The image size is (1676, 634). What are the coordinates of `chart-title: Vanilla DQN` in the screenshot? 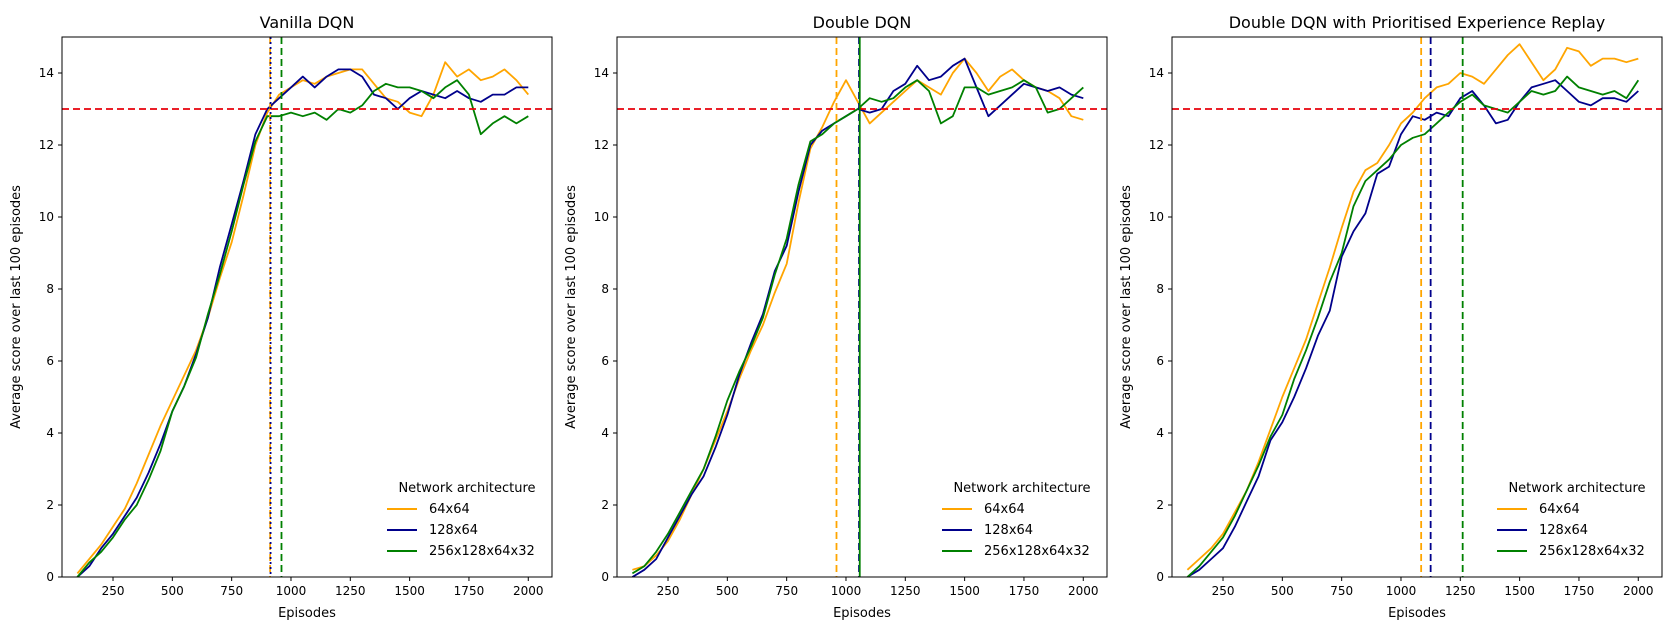 It's located at (307, 22).